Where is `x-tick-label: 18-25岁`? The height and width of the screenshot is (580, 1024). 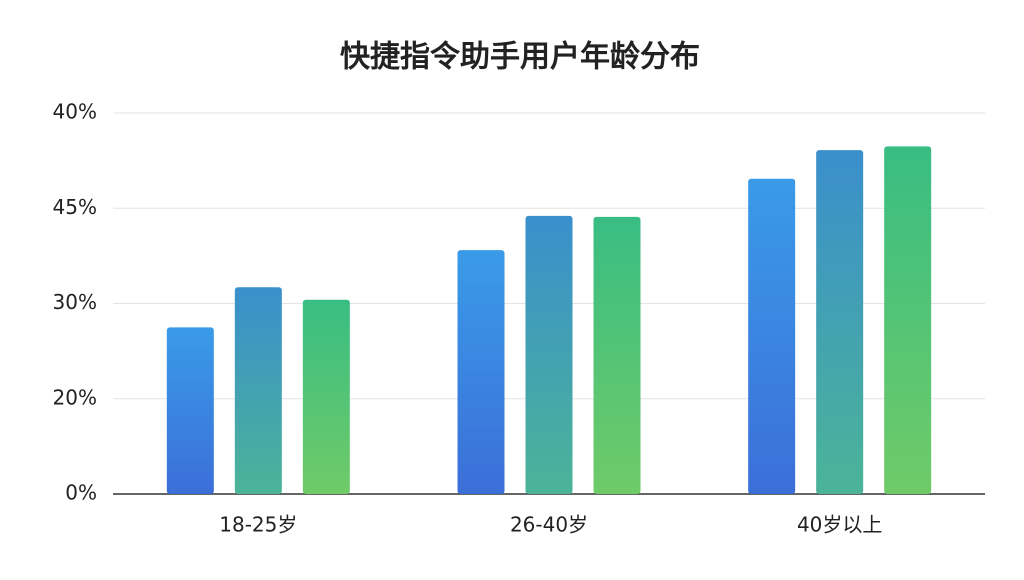 x-tick-label: 18-25岁 is located at coordinates (258, 525).